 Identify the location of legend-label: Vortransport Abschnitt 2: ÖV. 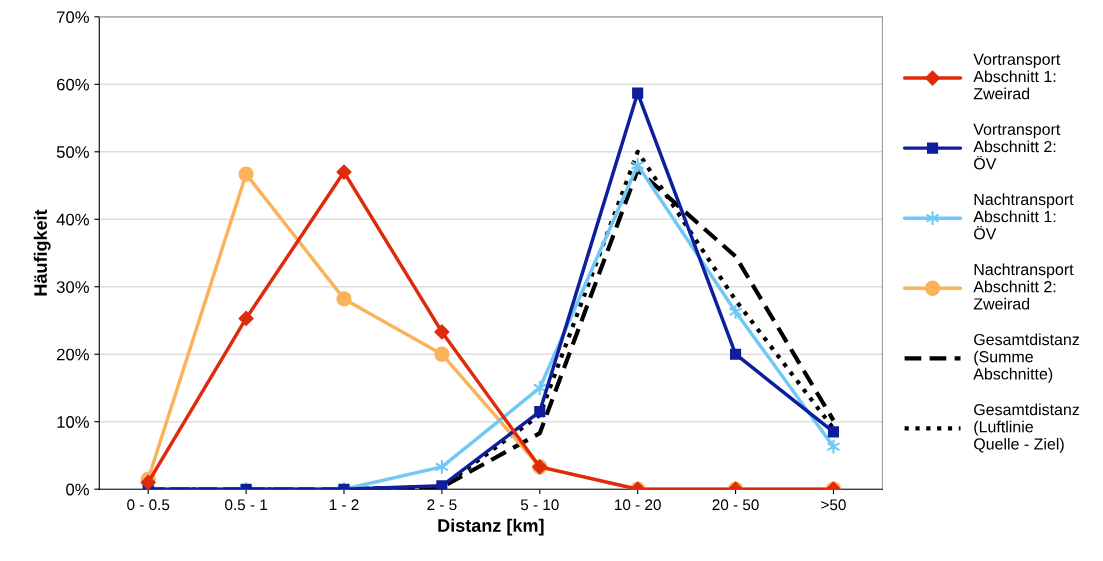
(1017, 146).